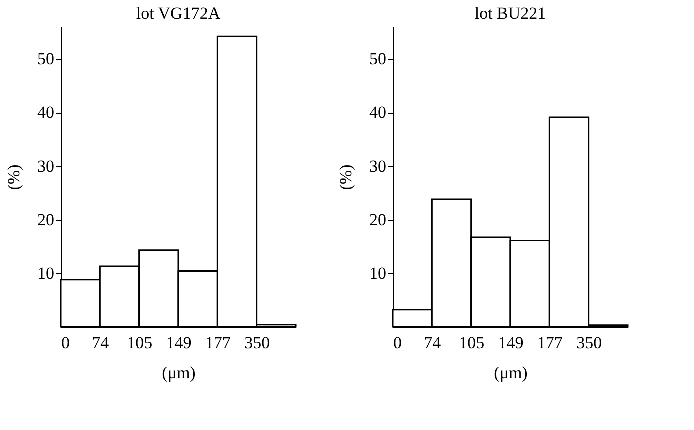 Image resolution: width=694 pixels, height=430 pixels. I want to click on chart-title: lot VG172A, so click(179, 13).